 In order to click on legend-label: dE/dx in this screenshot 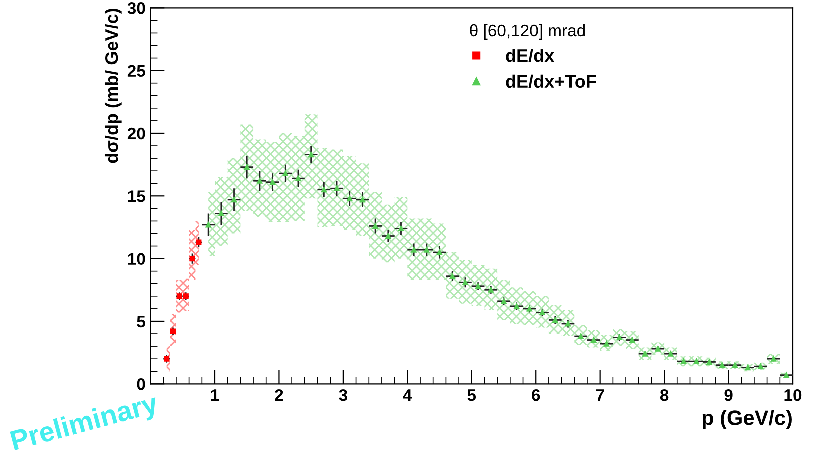, I will do `click(530, 55)`.